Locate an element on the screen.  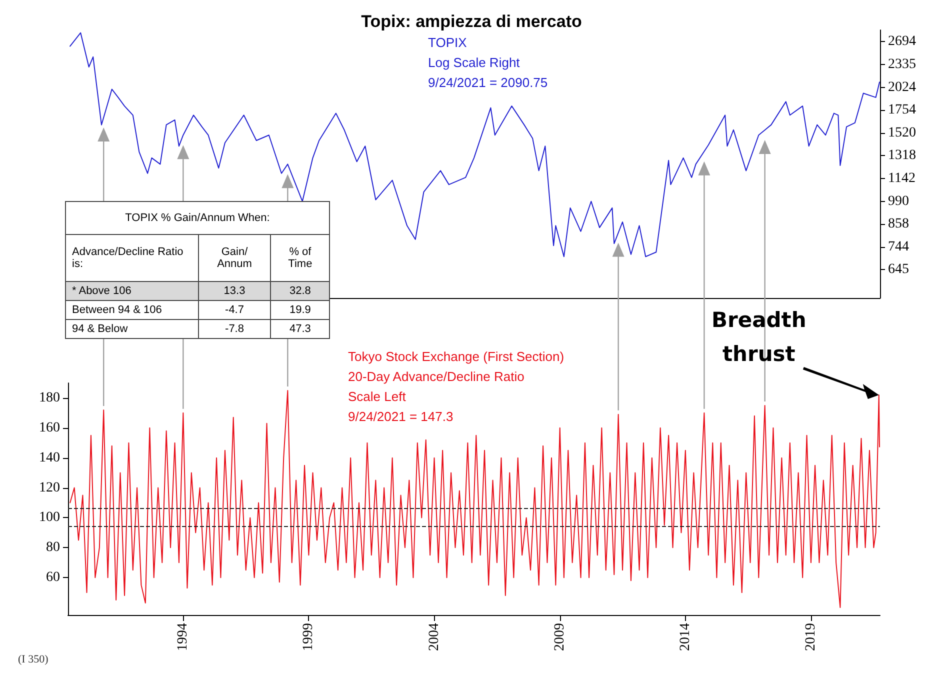
category-label: * Above 106 is located at coordinates (132, 291).